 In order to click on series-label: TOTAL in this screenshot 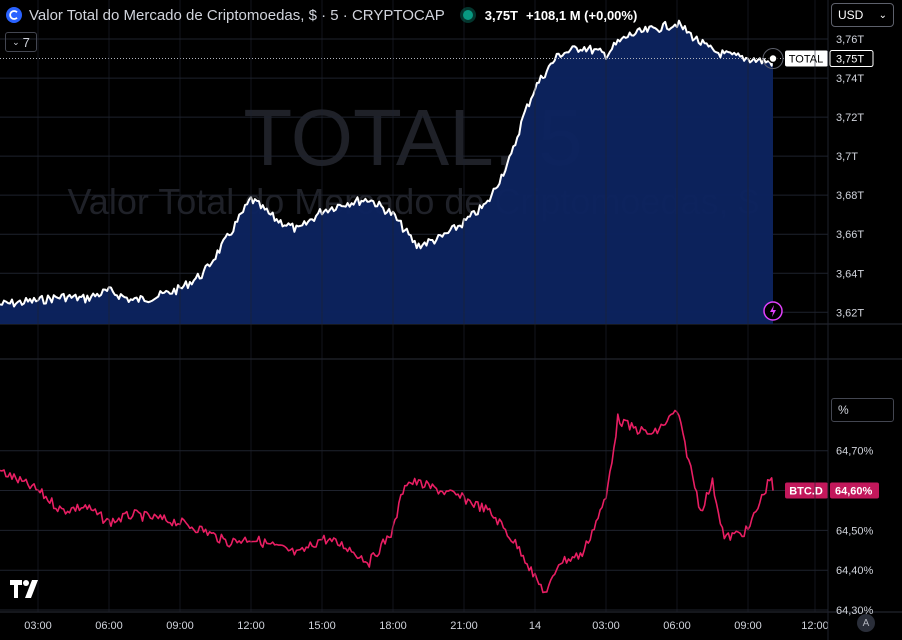, I will do `click(806, 60)`.